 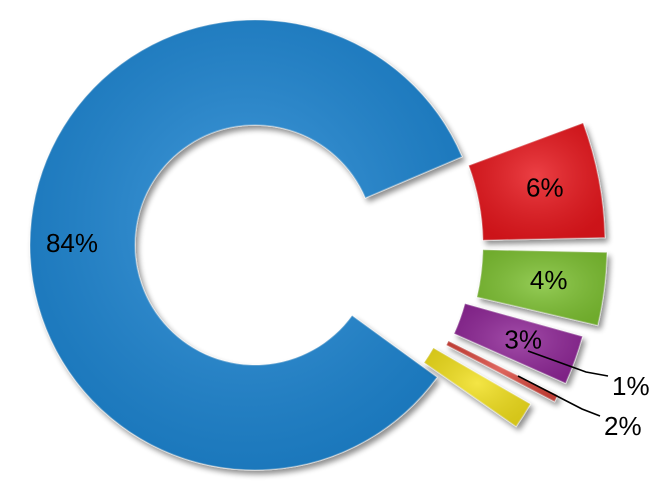 What do you see at coordinates (545, 188) in the screenshot?
I see `data-label-1: 6%` at bounding box center [545, 188].